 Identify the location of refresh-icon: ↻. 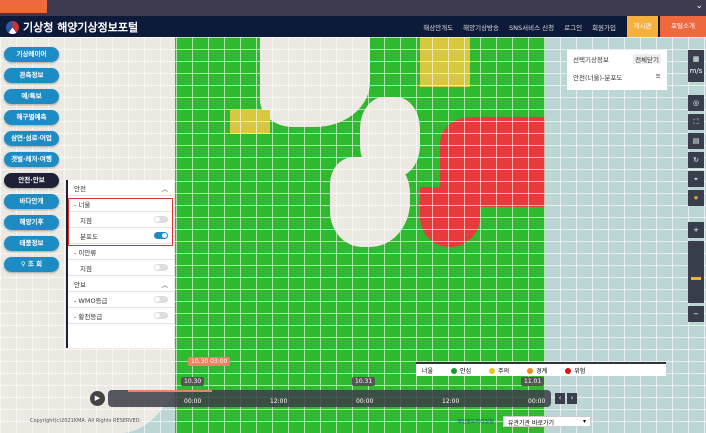
(696, 160).